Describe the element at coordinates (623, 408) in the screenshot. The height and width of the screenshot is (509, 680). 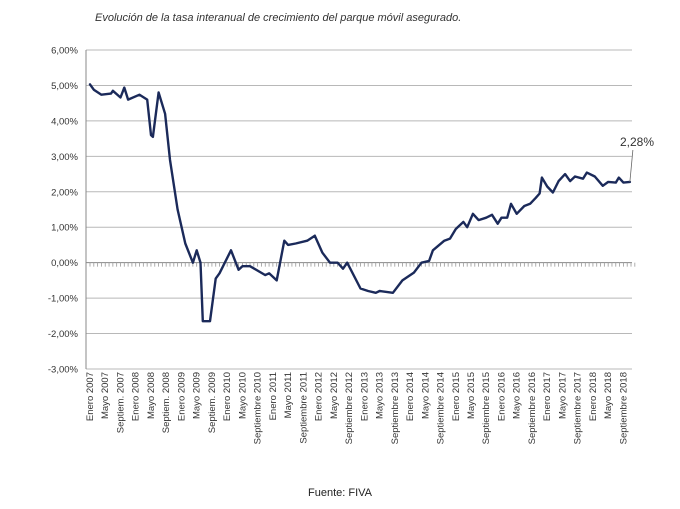
I see `x-tick-label: Septiembre 2018` at that location.